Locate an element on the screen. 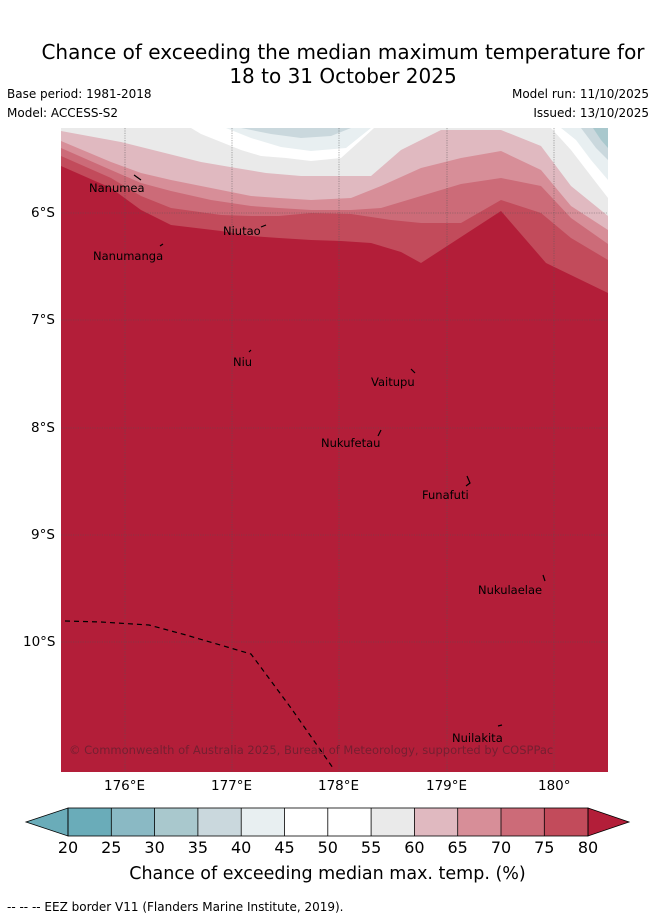  place-label: Niu is located at coordinates (242, 362).